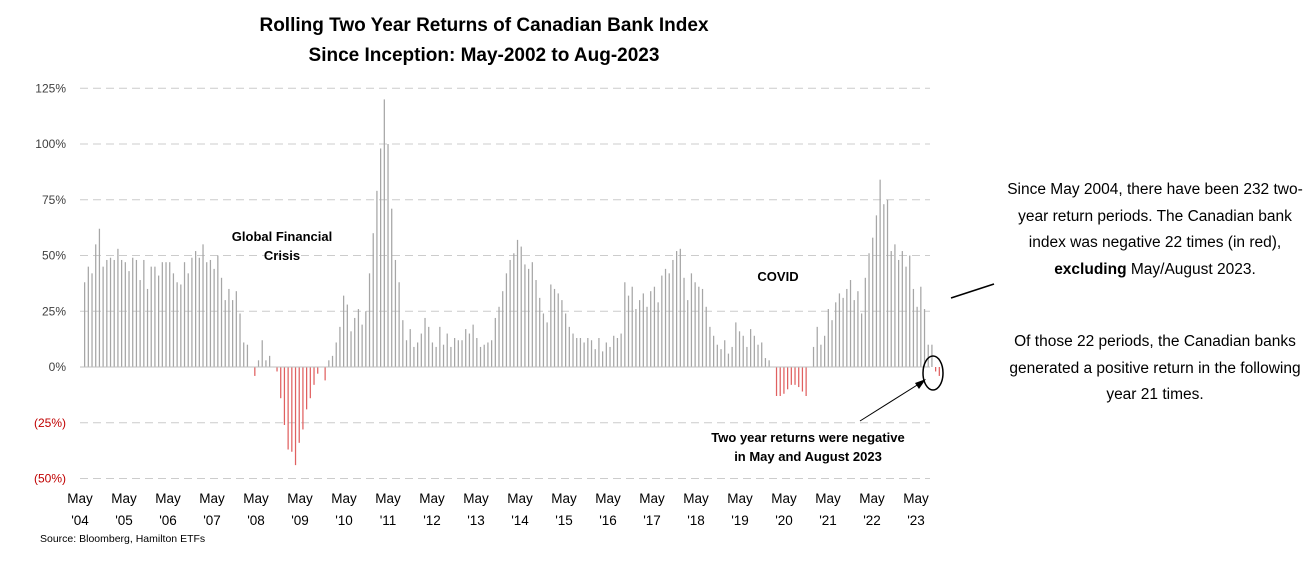 Image resolution: width=1311 pixels, height=572 pixels. I want to click on y-axis: 125% 100% 75% 50% 25% 0% (25%) (50%), so click(50, 283).